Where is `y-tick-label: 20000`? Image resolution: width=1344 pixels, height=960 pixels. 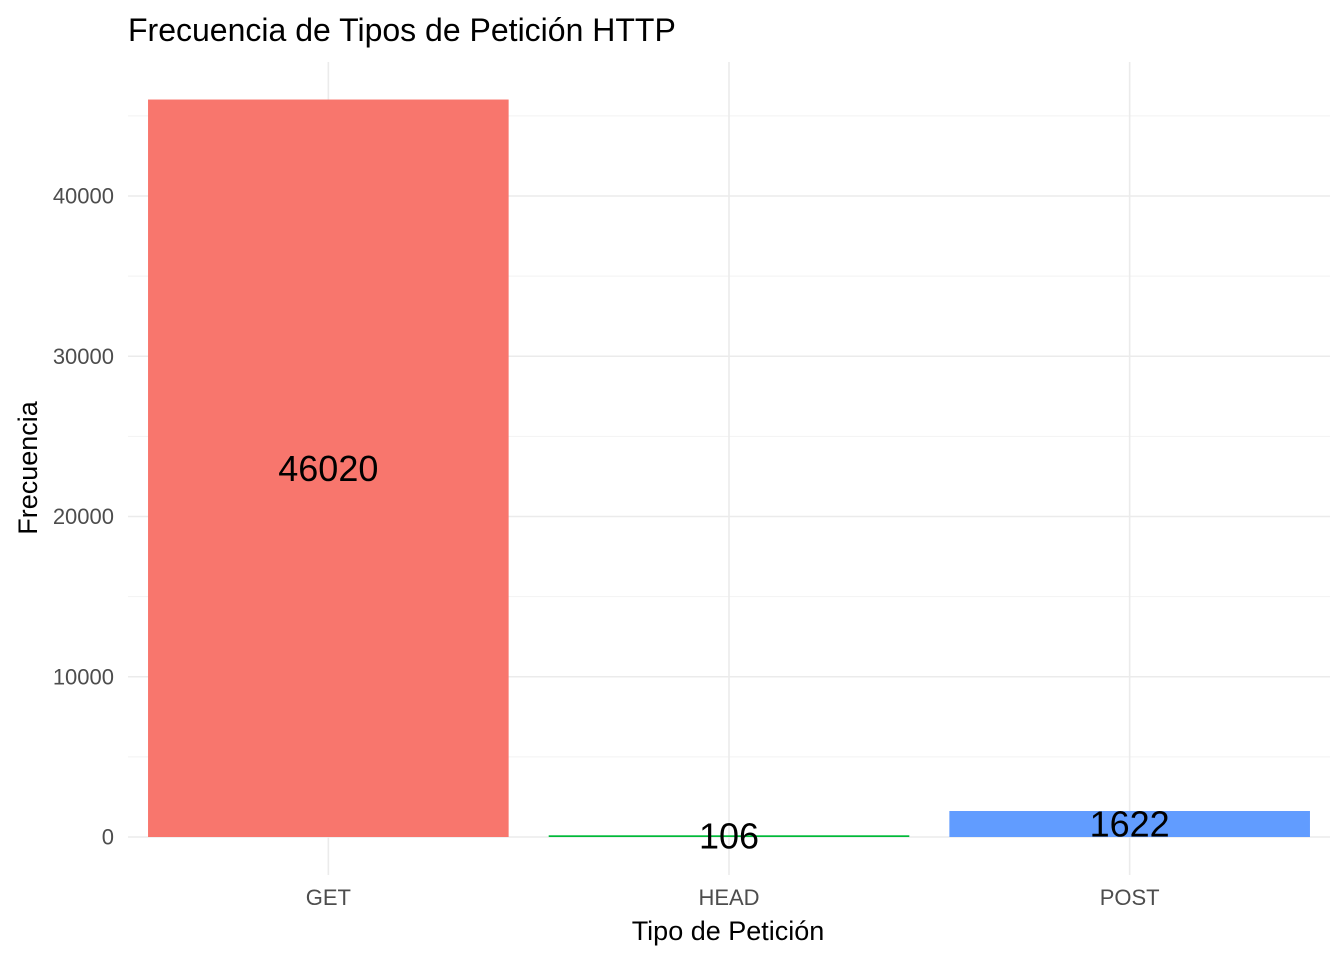 y-tick-label: 20000 is located at coordinates (83, 516).